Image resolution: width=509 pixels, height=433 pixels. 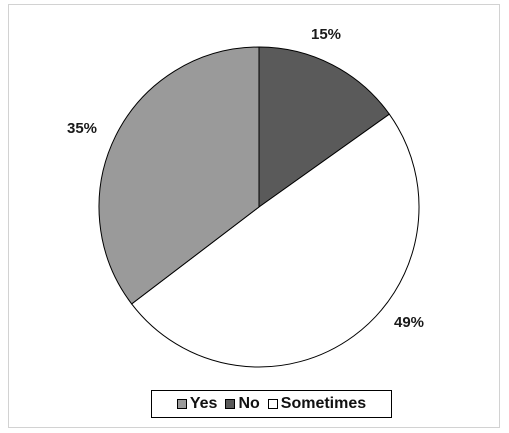 What do you see at coordinates (249, 403) in the screenshot?
I see `legend-label-no: No` at bounding box center [249, 403].